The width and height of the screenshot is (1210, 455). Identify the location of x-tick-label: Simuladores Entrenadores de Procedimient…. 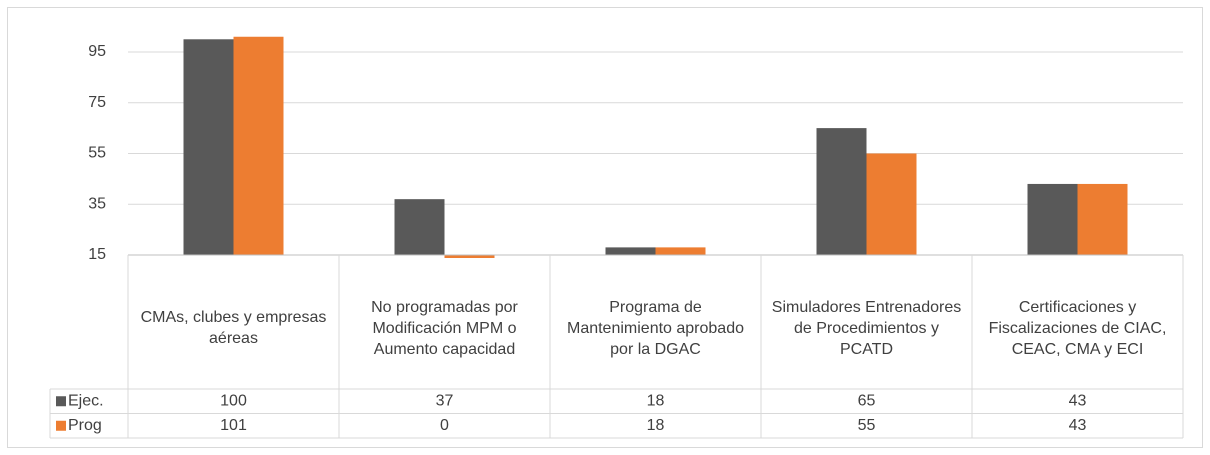
(866, 328).